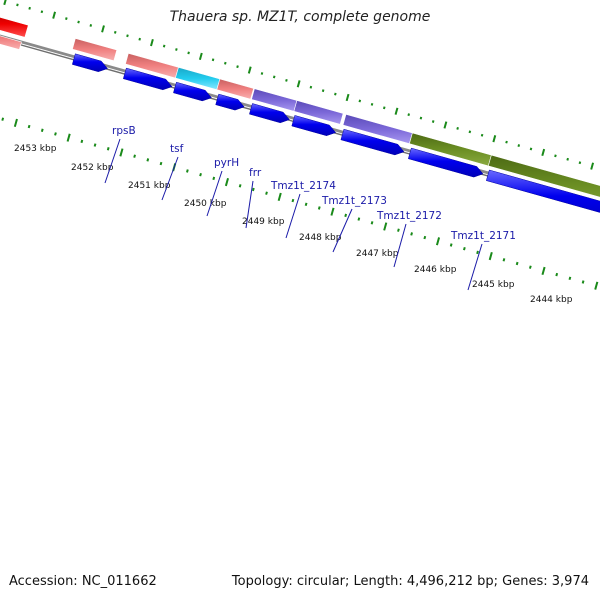  I want to click on gene-label: tsf, so click(177, 149).